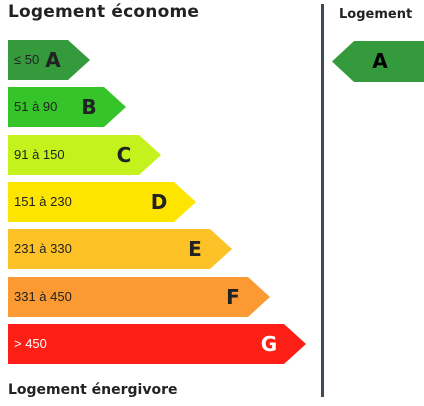  Describe the element at coordinates (43, 296) in the screenshot. I see `rating-range-f: 331 à 450` at that location.